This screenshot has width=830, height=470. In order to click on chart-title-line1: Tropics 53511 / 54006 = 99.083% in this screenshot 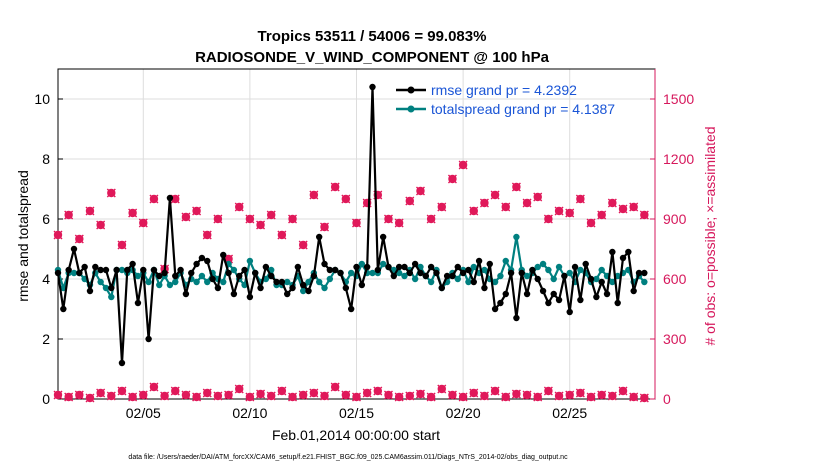, I will do `click(372, 36)`.